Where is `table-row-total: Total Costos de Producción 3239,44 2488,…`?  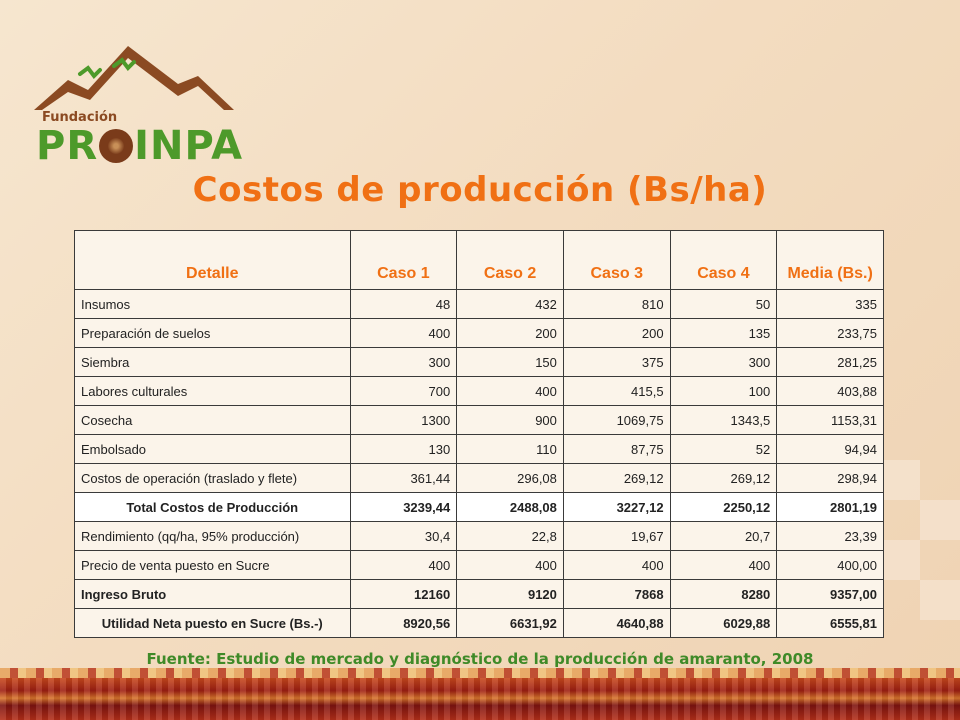 table-row-total: Total Costos de Producción 3239,44 2488,… is located at coordinates (479, 507).